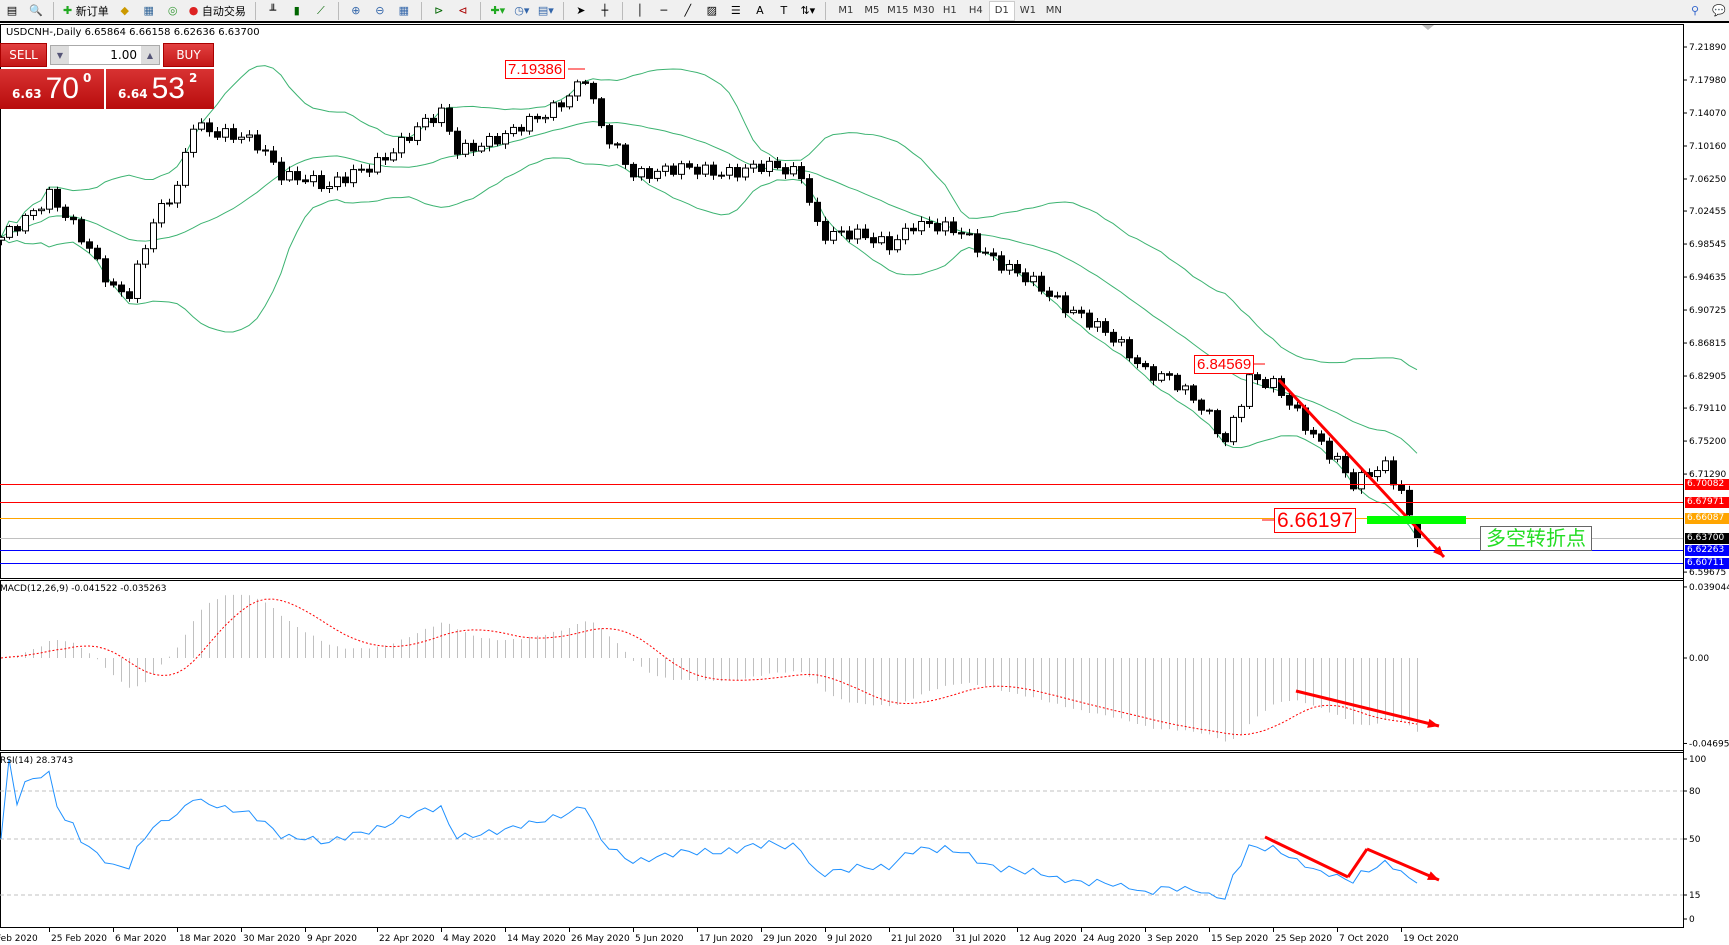 The height and width of the screenshot is (945, 1729). What do you see at coordinates (36, 10) in the screenshot?
I see `zoom-window-icon: 🔍` at bounding box center [36, 10].